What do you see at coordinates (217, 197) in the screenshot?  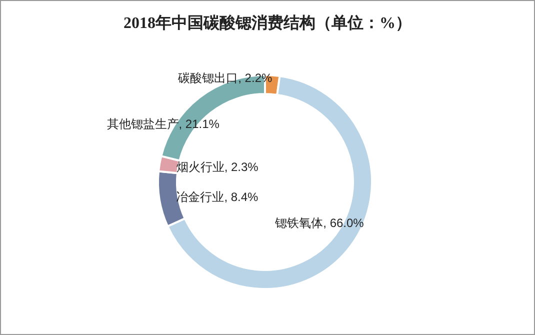 I see `slice-label: 冶金行业, 8.4%` at bounding box center [217, 197].